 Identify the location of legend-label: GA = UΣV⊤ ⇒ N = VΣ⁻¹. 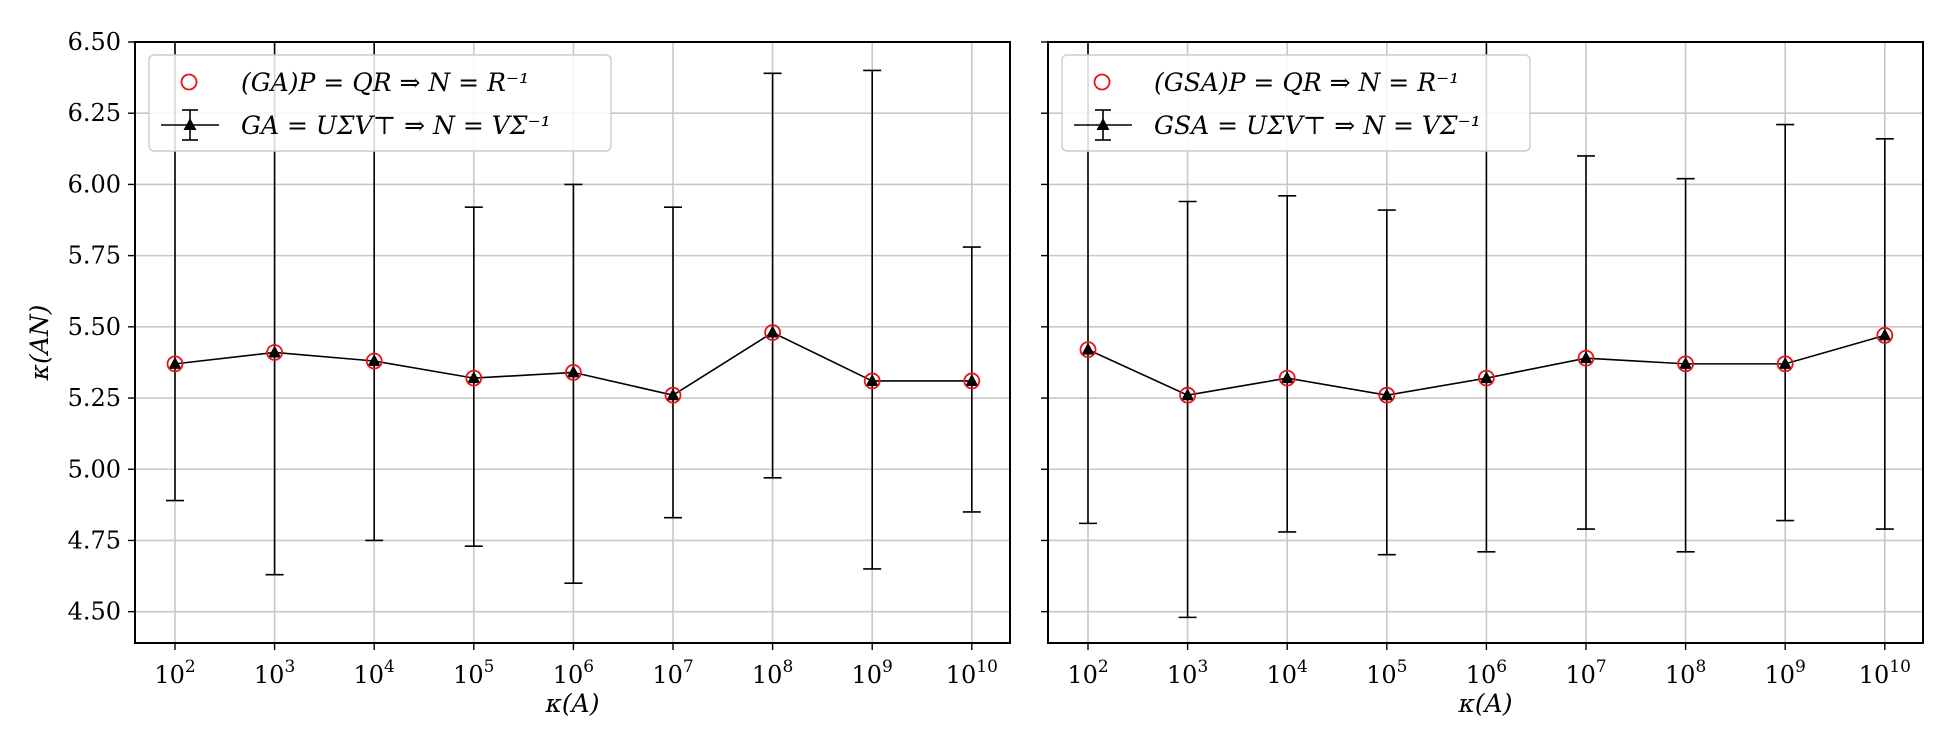
(396, 125).